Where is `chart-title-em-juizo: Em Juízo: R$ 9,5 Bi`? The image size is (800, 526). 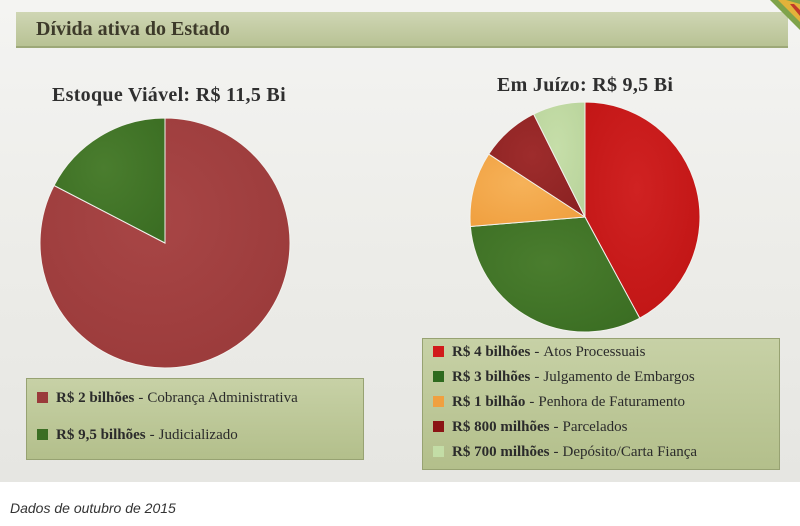 chart-title-em-juizo: Em Juízo: R$ 9,5 Bi is located at coordinates (585, 85).